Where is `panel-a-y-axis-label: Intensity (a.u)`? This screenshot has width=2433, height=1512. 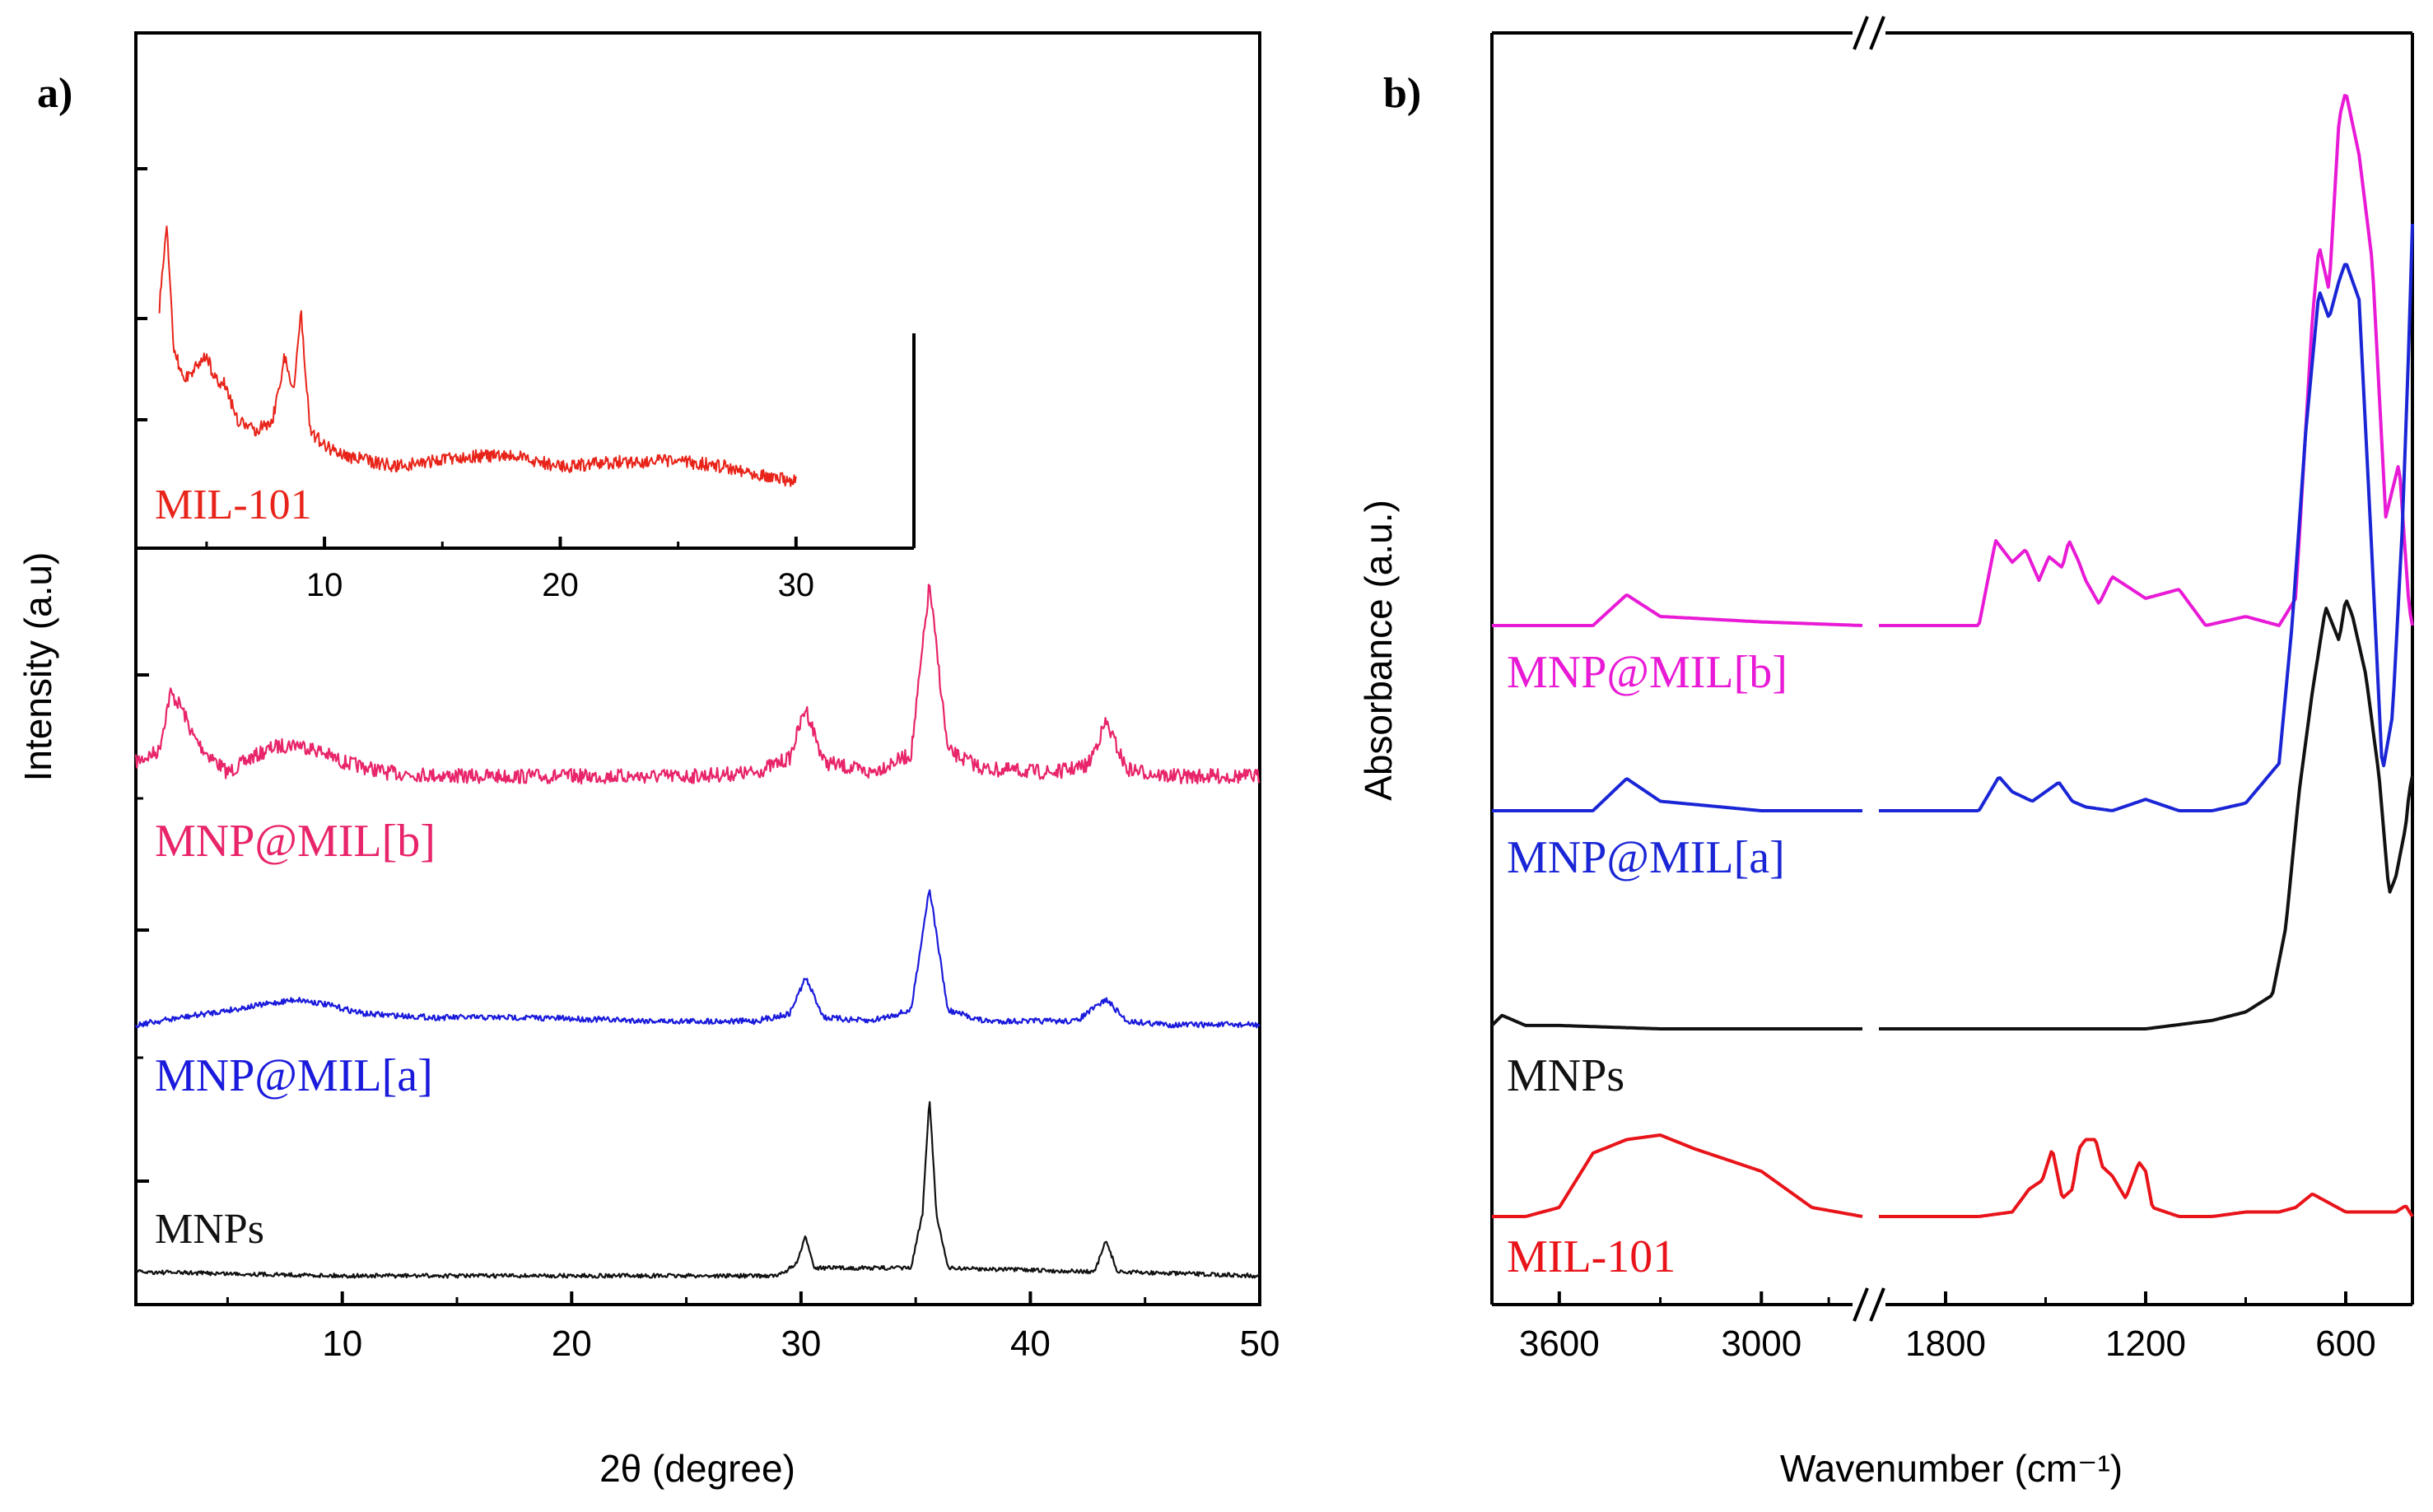
panel-a-y-axis-label: Intensity (a.u) is located at coordinates (37, 667).